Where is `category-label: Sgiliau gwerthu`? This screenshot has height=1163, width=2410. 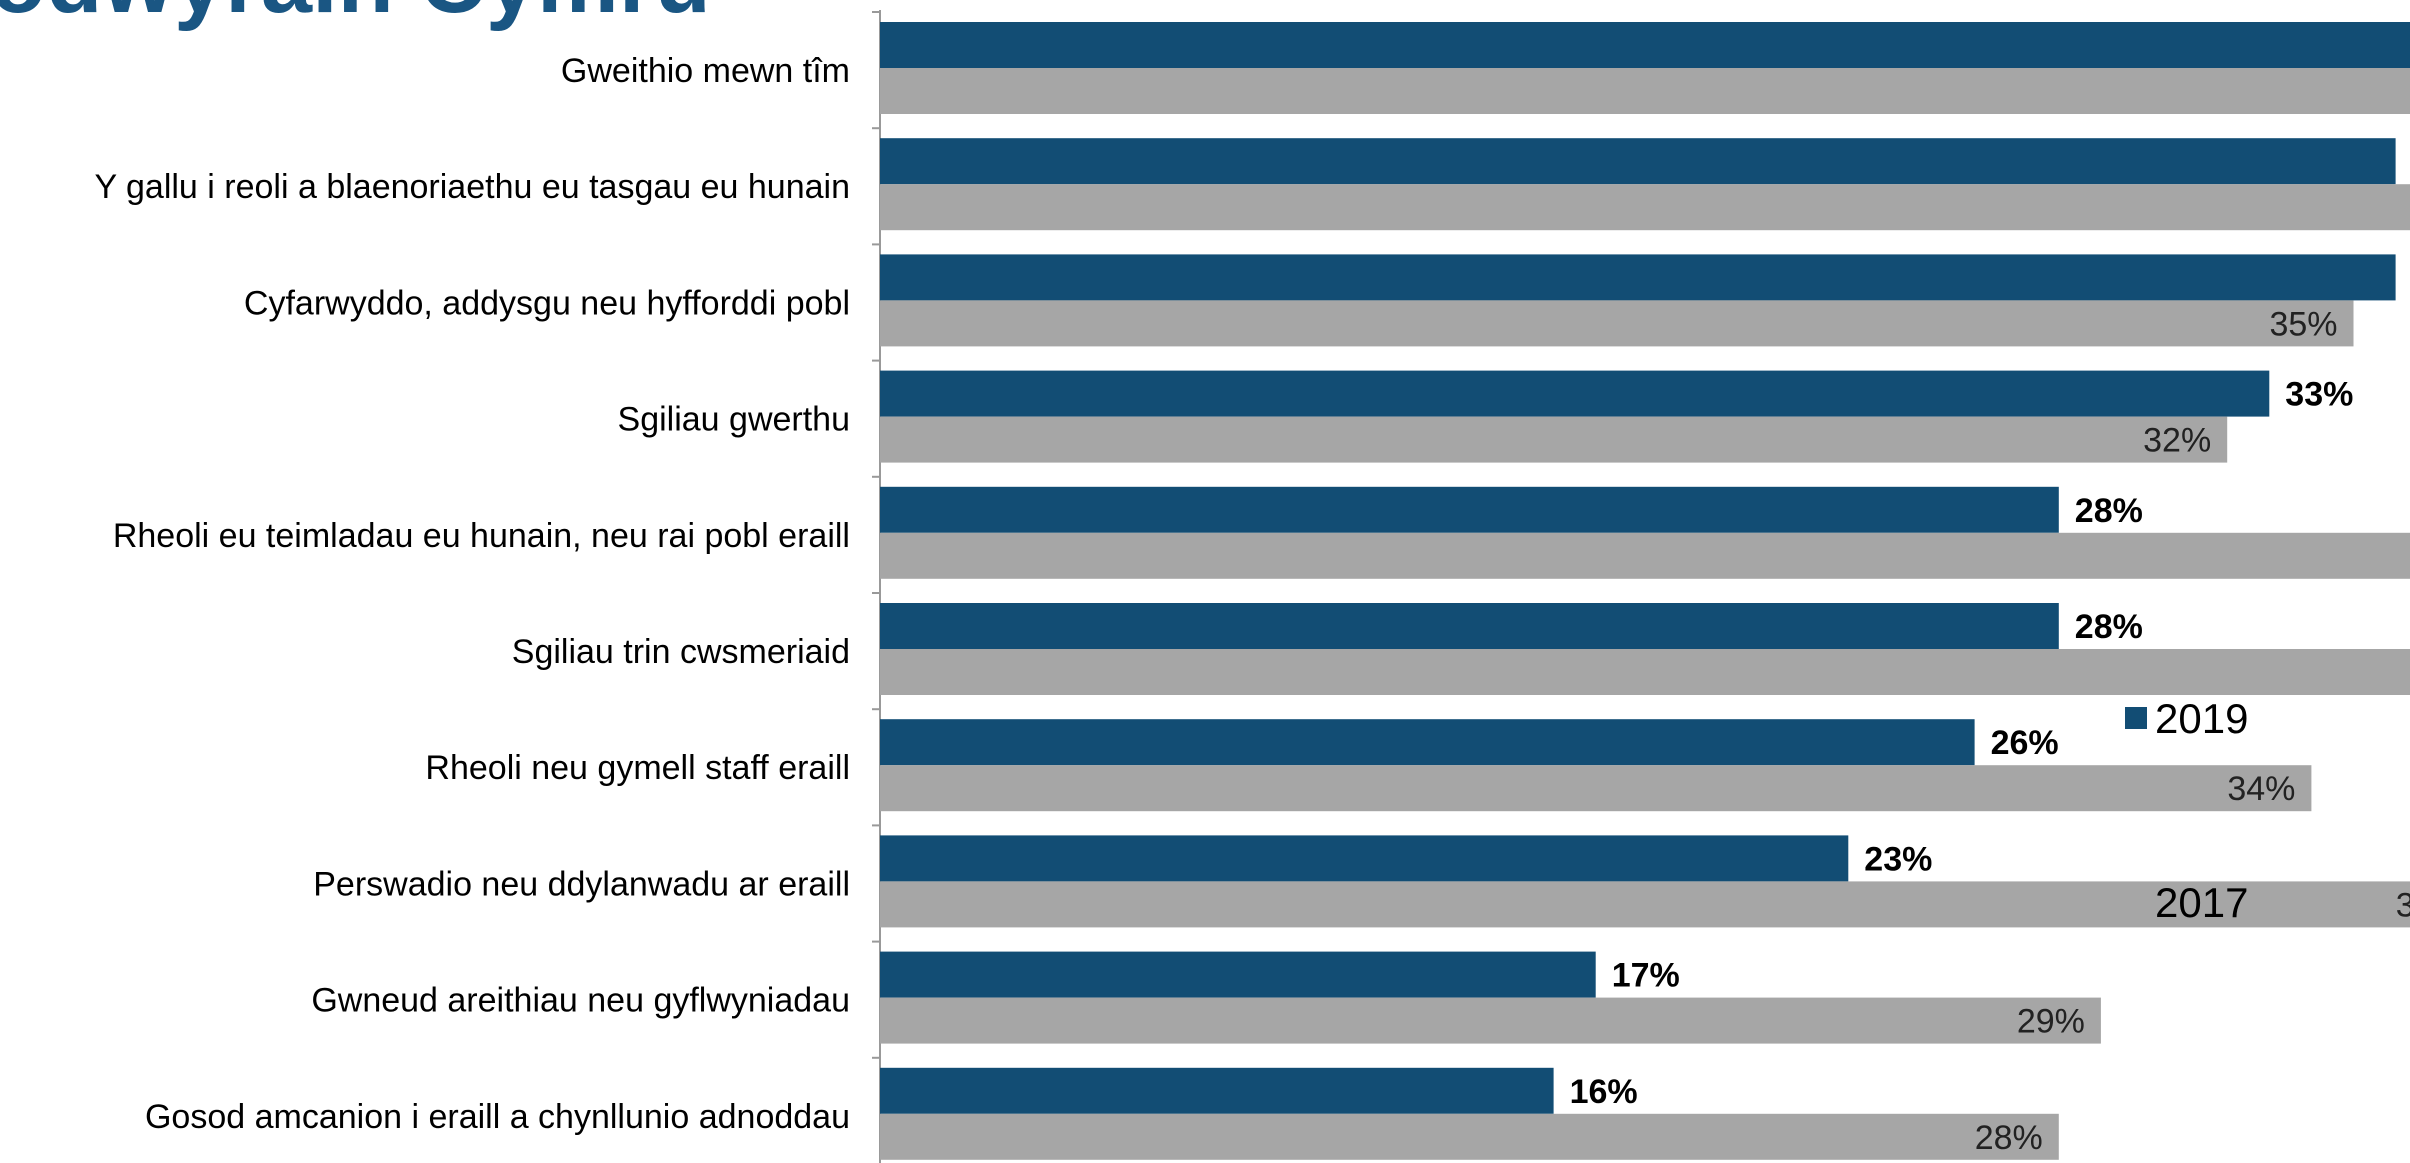 category-label: Sgiliau gwerthu is located at coordinates (734, 420).